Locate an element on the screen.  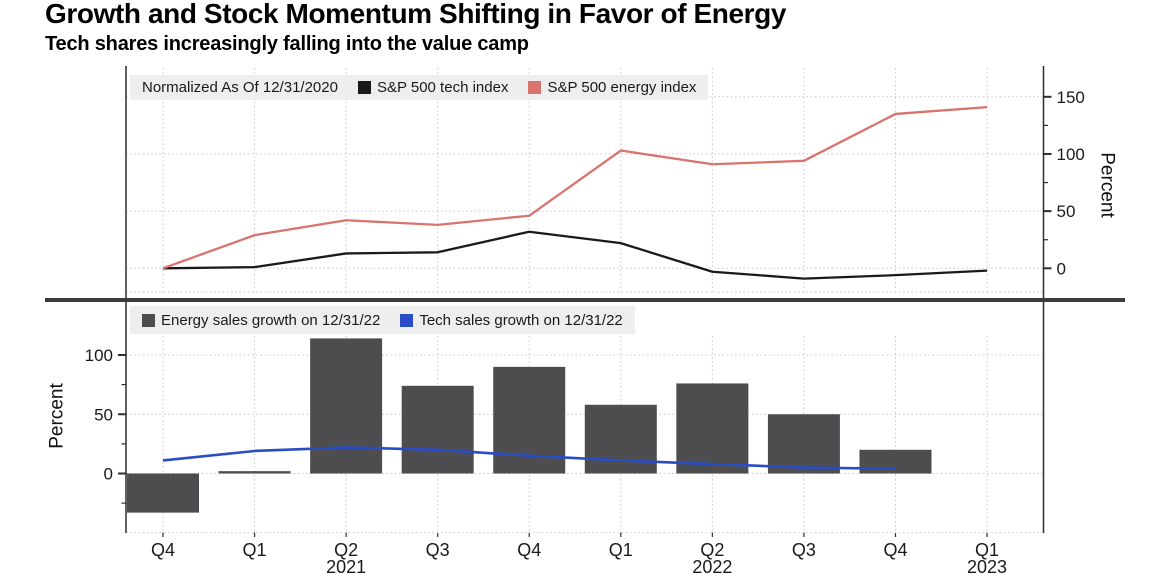
energy-sales-swatch-icon is located at coordinates (148, 320).